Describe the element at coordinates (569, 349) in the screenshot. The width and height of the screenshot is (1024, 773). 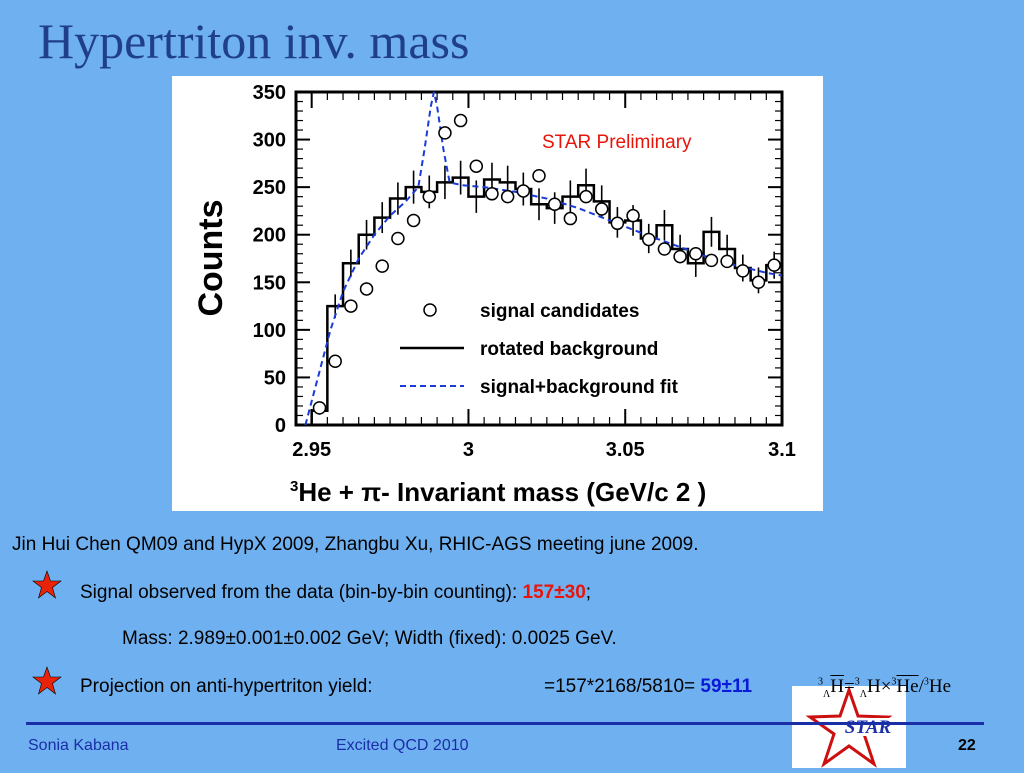
I see `legend-label-background: rotated background` at that location.